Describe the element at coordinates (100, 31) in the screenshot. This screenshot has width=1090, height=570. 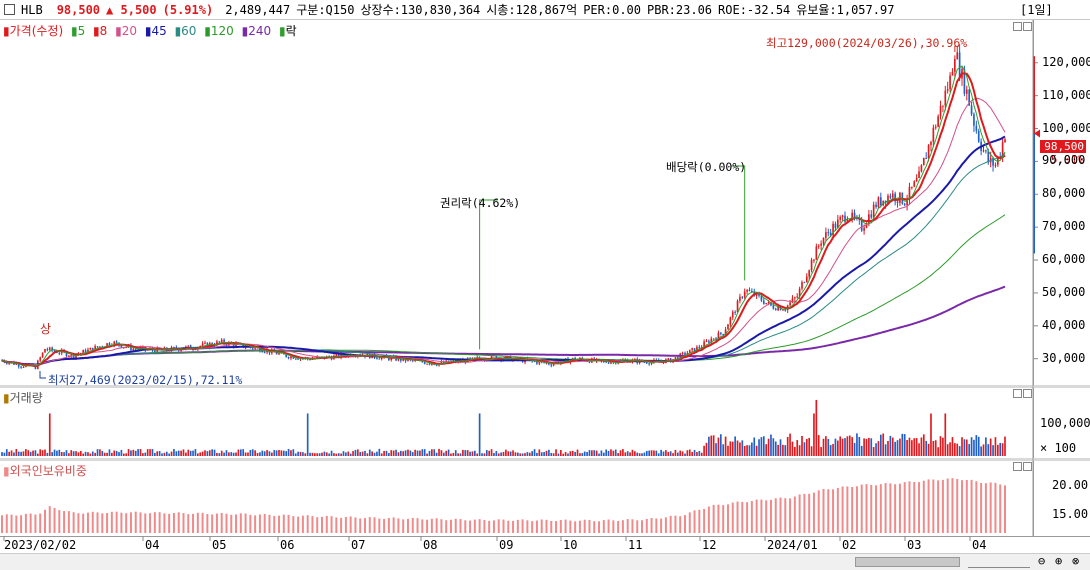
I see `legend-ma8: ▮8` at that location.